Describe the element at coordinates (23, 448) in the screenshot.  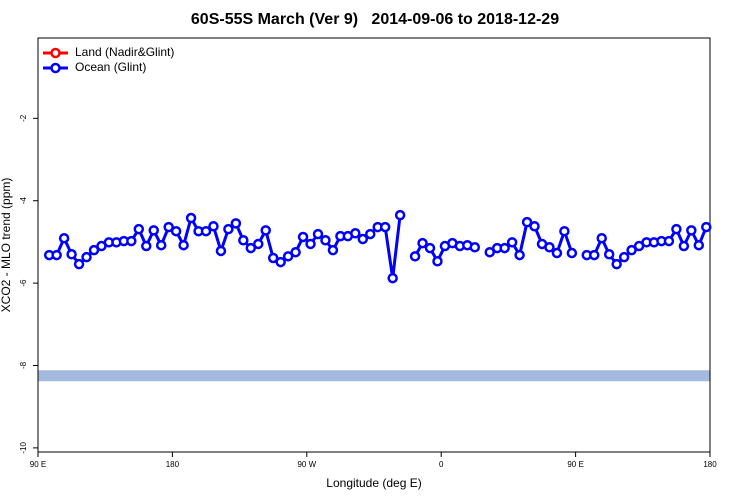
I see `y-tick-label: -10` at that location.